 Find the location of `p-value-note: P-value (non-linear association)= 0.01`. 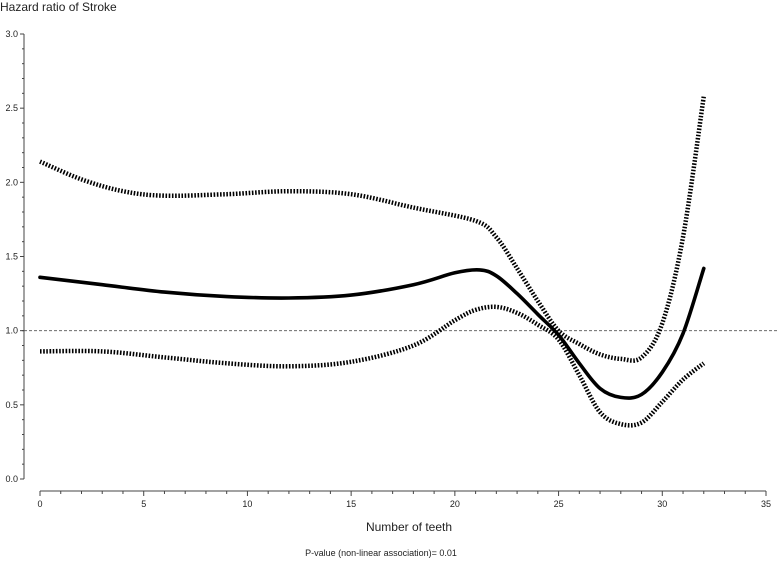

p-value-note: P-value (non-linear association)= 0.01 is located at coordinates (381, 553).